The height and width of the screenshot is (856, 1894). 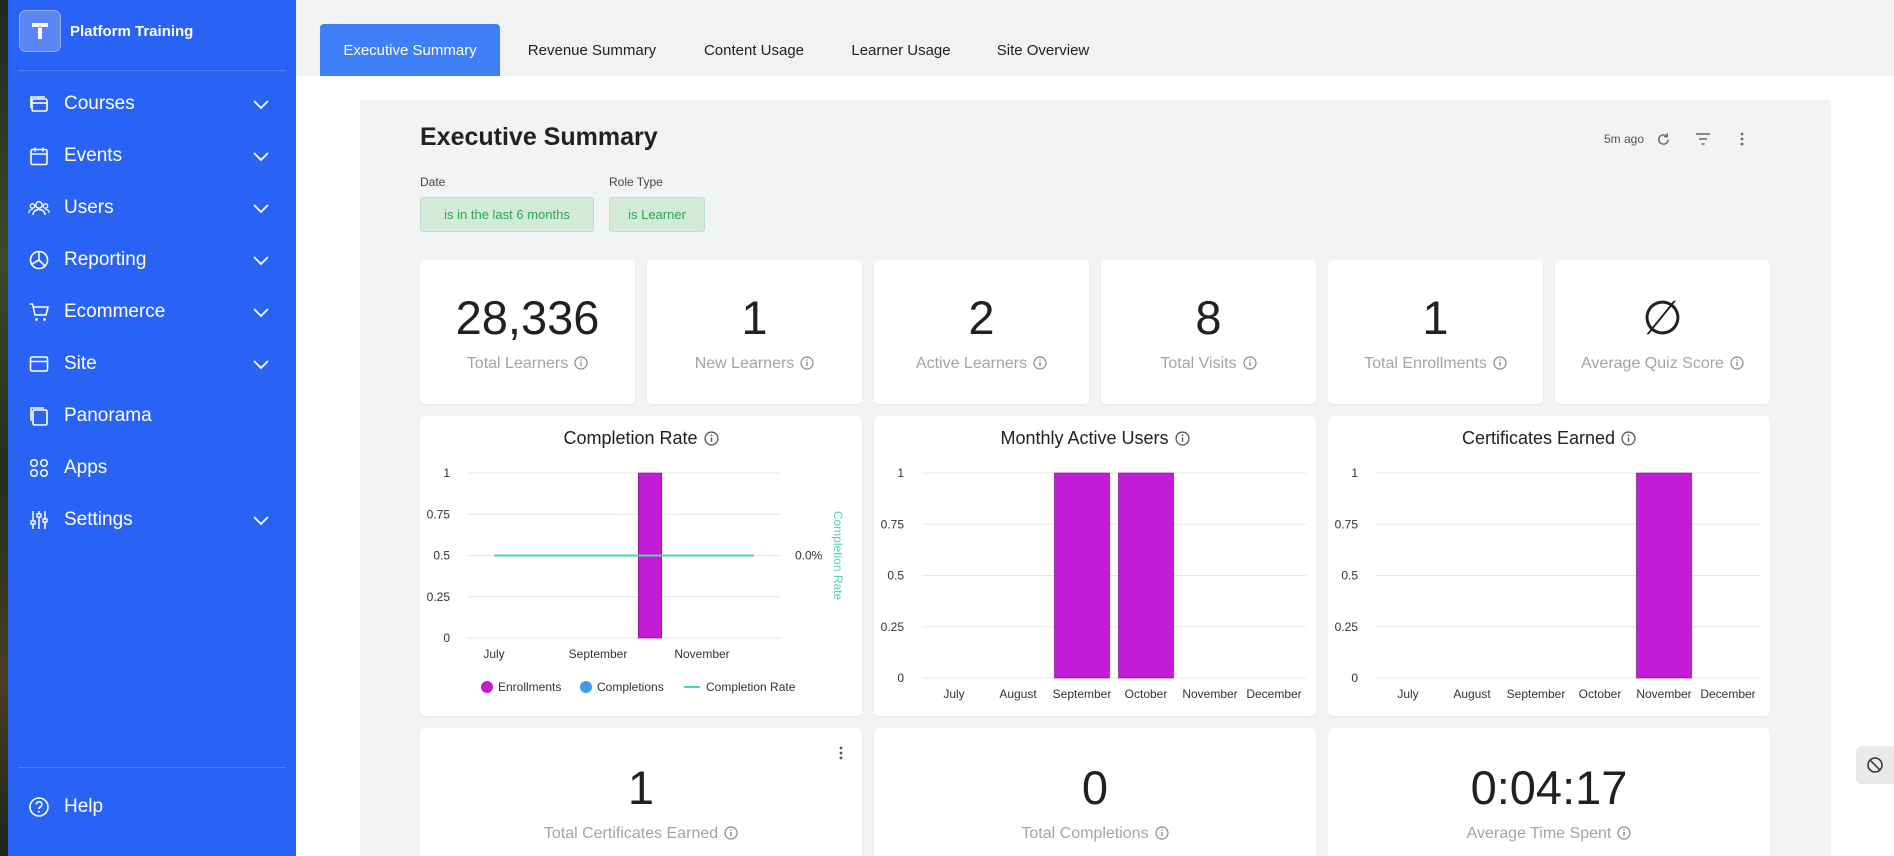 What do you see at coordinates (152, 364) in the screenshot?
I see `sidebar-item-site: Site` at bounding box center [152, 364].